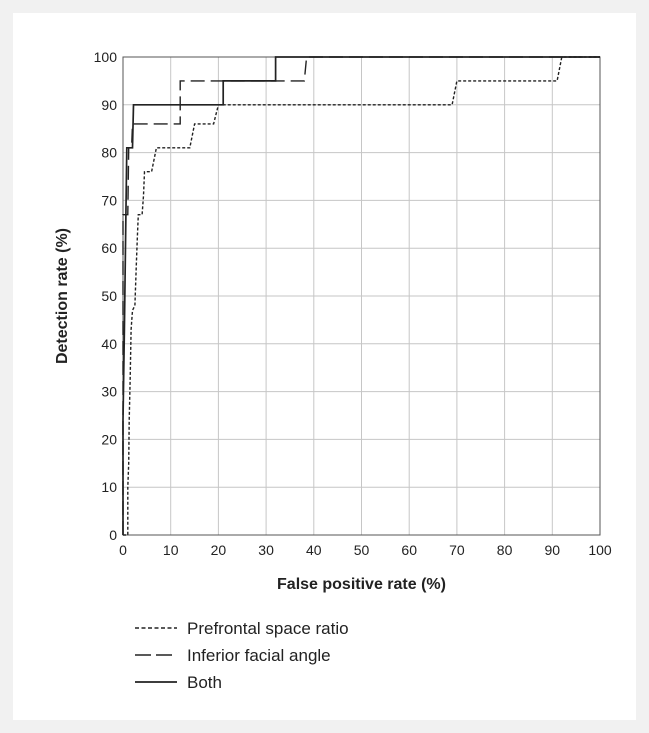  I want to click on x-tick-label: 70, so click(457, 550).